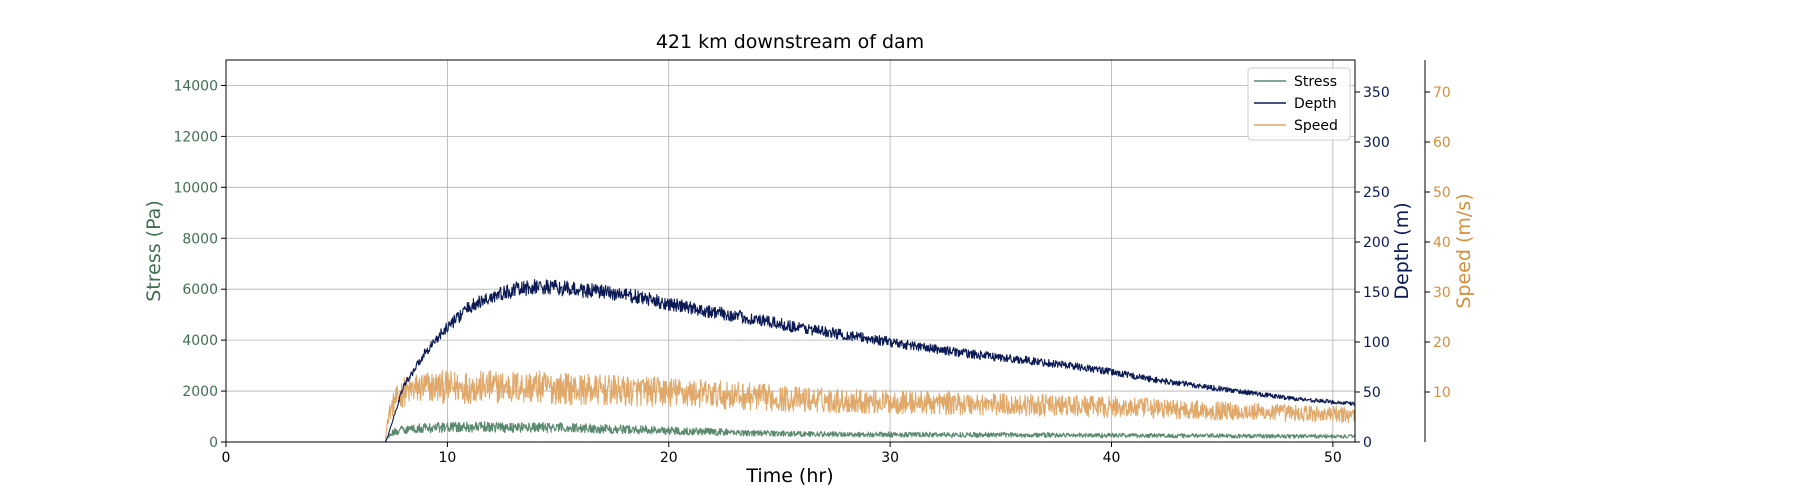 The height and width of the screenshot is (504, 1800). What do you see at coordinates (1376, 193) in the screenshot?
I see `depth-tick-label: 250` at bounding box center [1376, 193].